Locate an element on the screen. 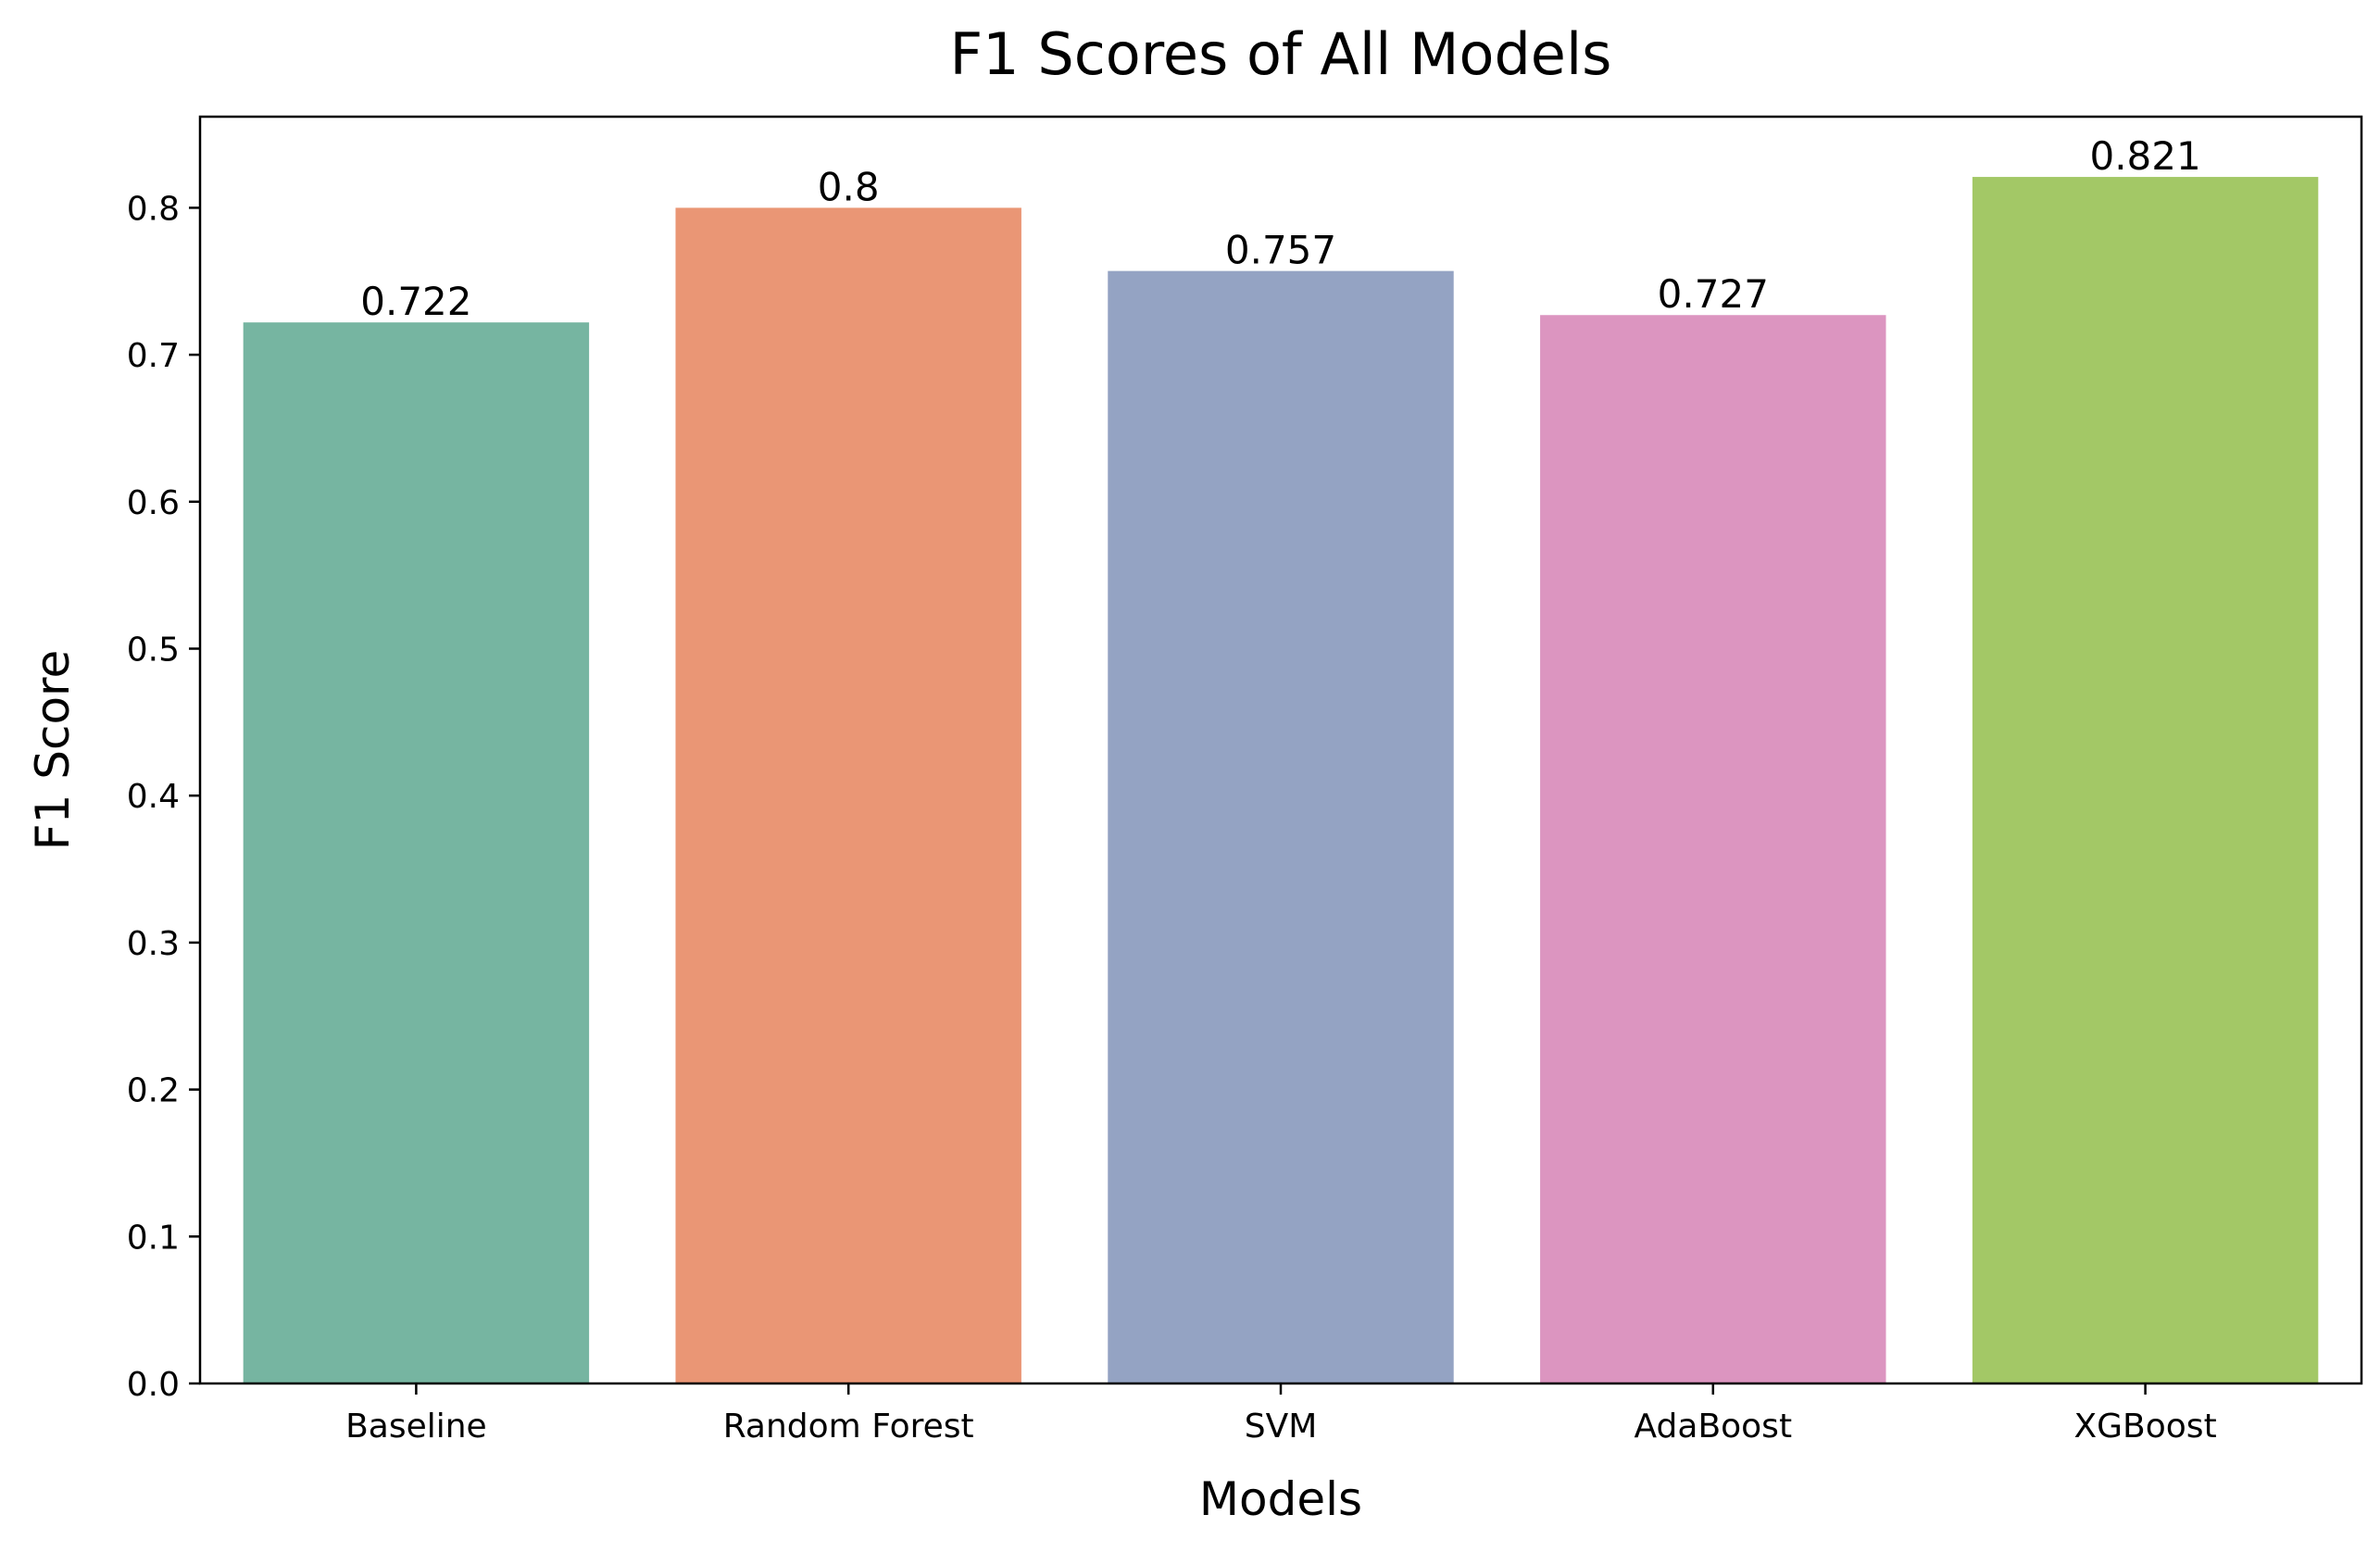 The image size is (2380, 1552). data-label: 0.821 is located at coordinates (2144, 156).